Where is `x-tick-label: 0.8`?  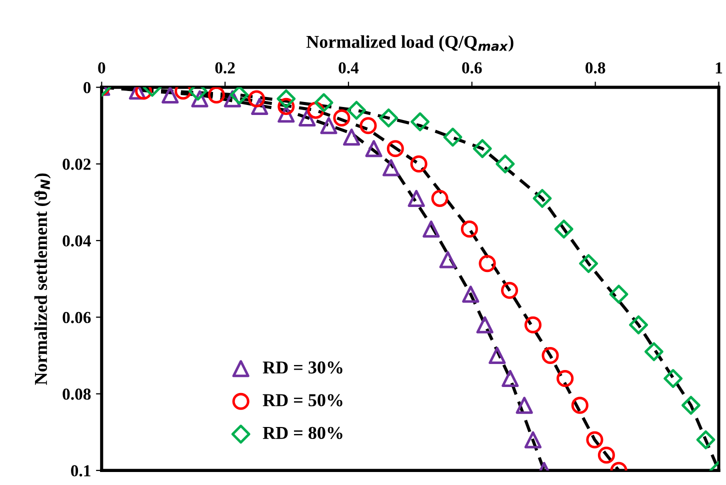 x-tick-label: 0.8 is located at coordinates (596, 68).